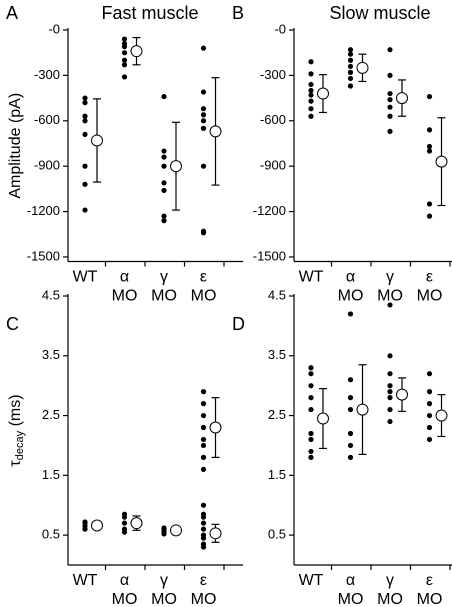 This screenshot has height=607, width=452. I want to click on y-tick-label: -1200, so click(43, 210).